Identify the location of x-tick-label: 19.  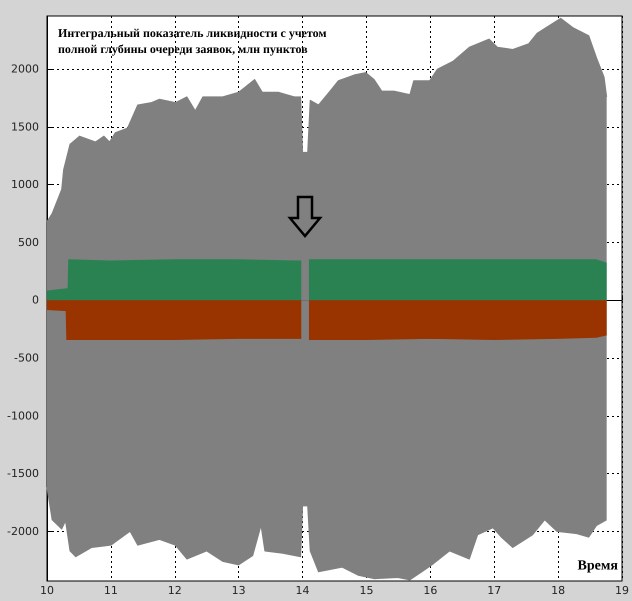
(622, 590).